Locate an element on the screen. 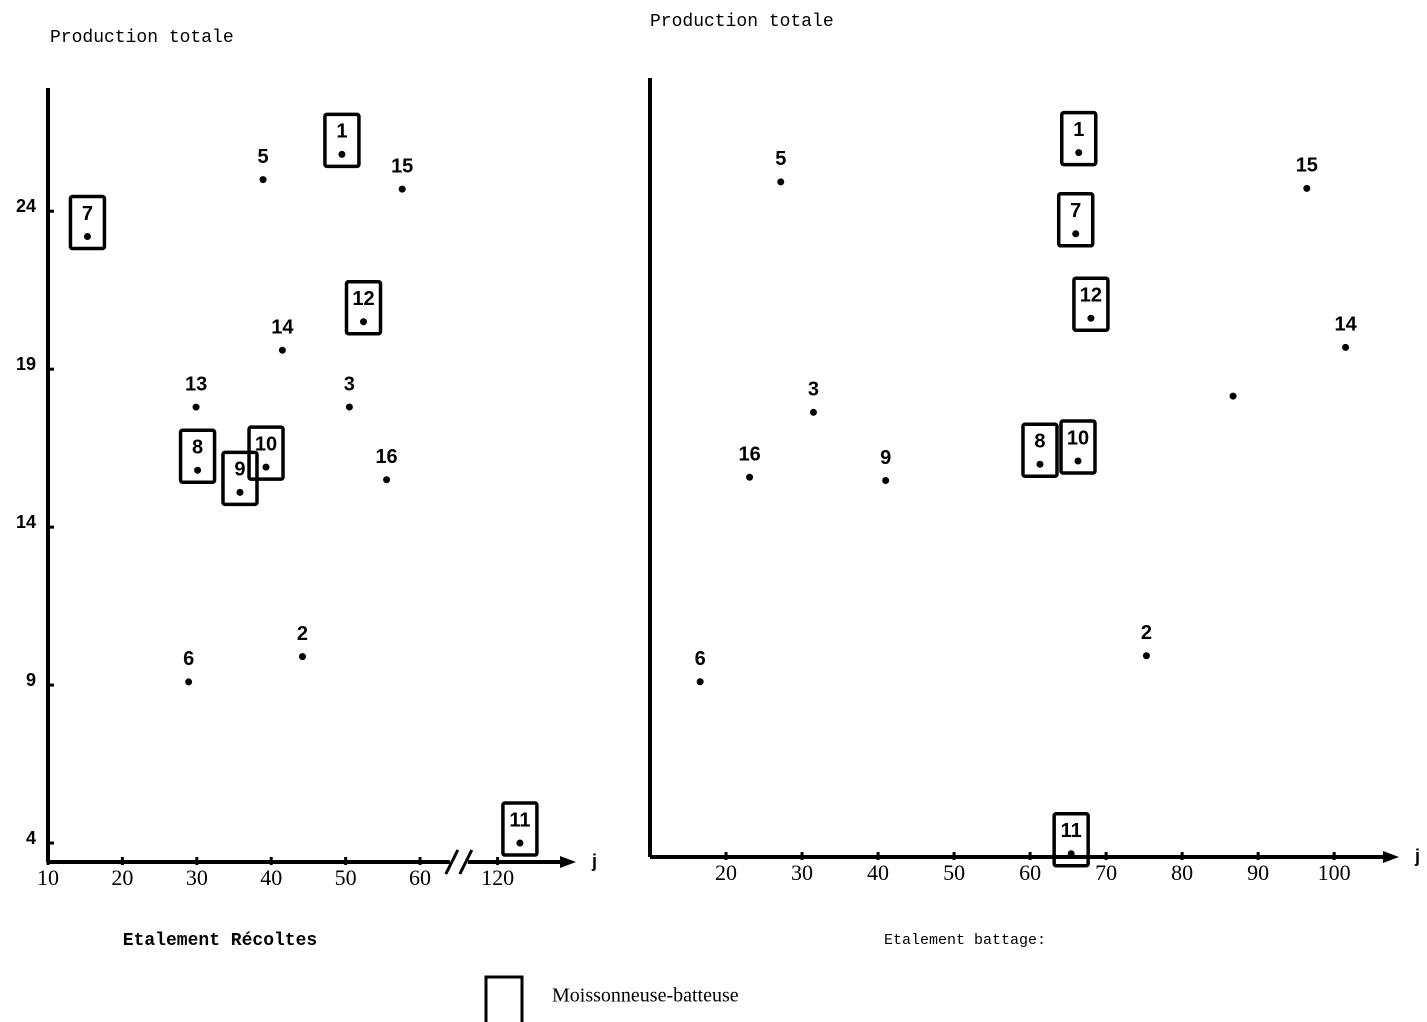 The height and width of the screenshot is (1022, 1427). legend-box is located at coordinates (504, 998).